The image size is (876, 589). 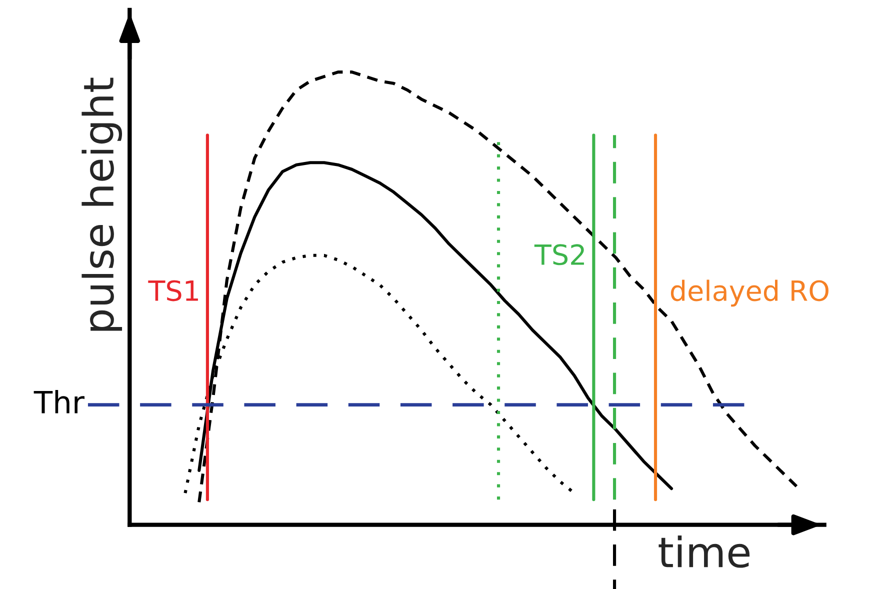 What do you see at coordinates (704, 552) in the screenshot?
I see `x-axis-title: time` at bounding box center [704, 552].